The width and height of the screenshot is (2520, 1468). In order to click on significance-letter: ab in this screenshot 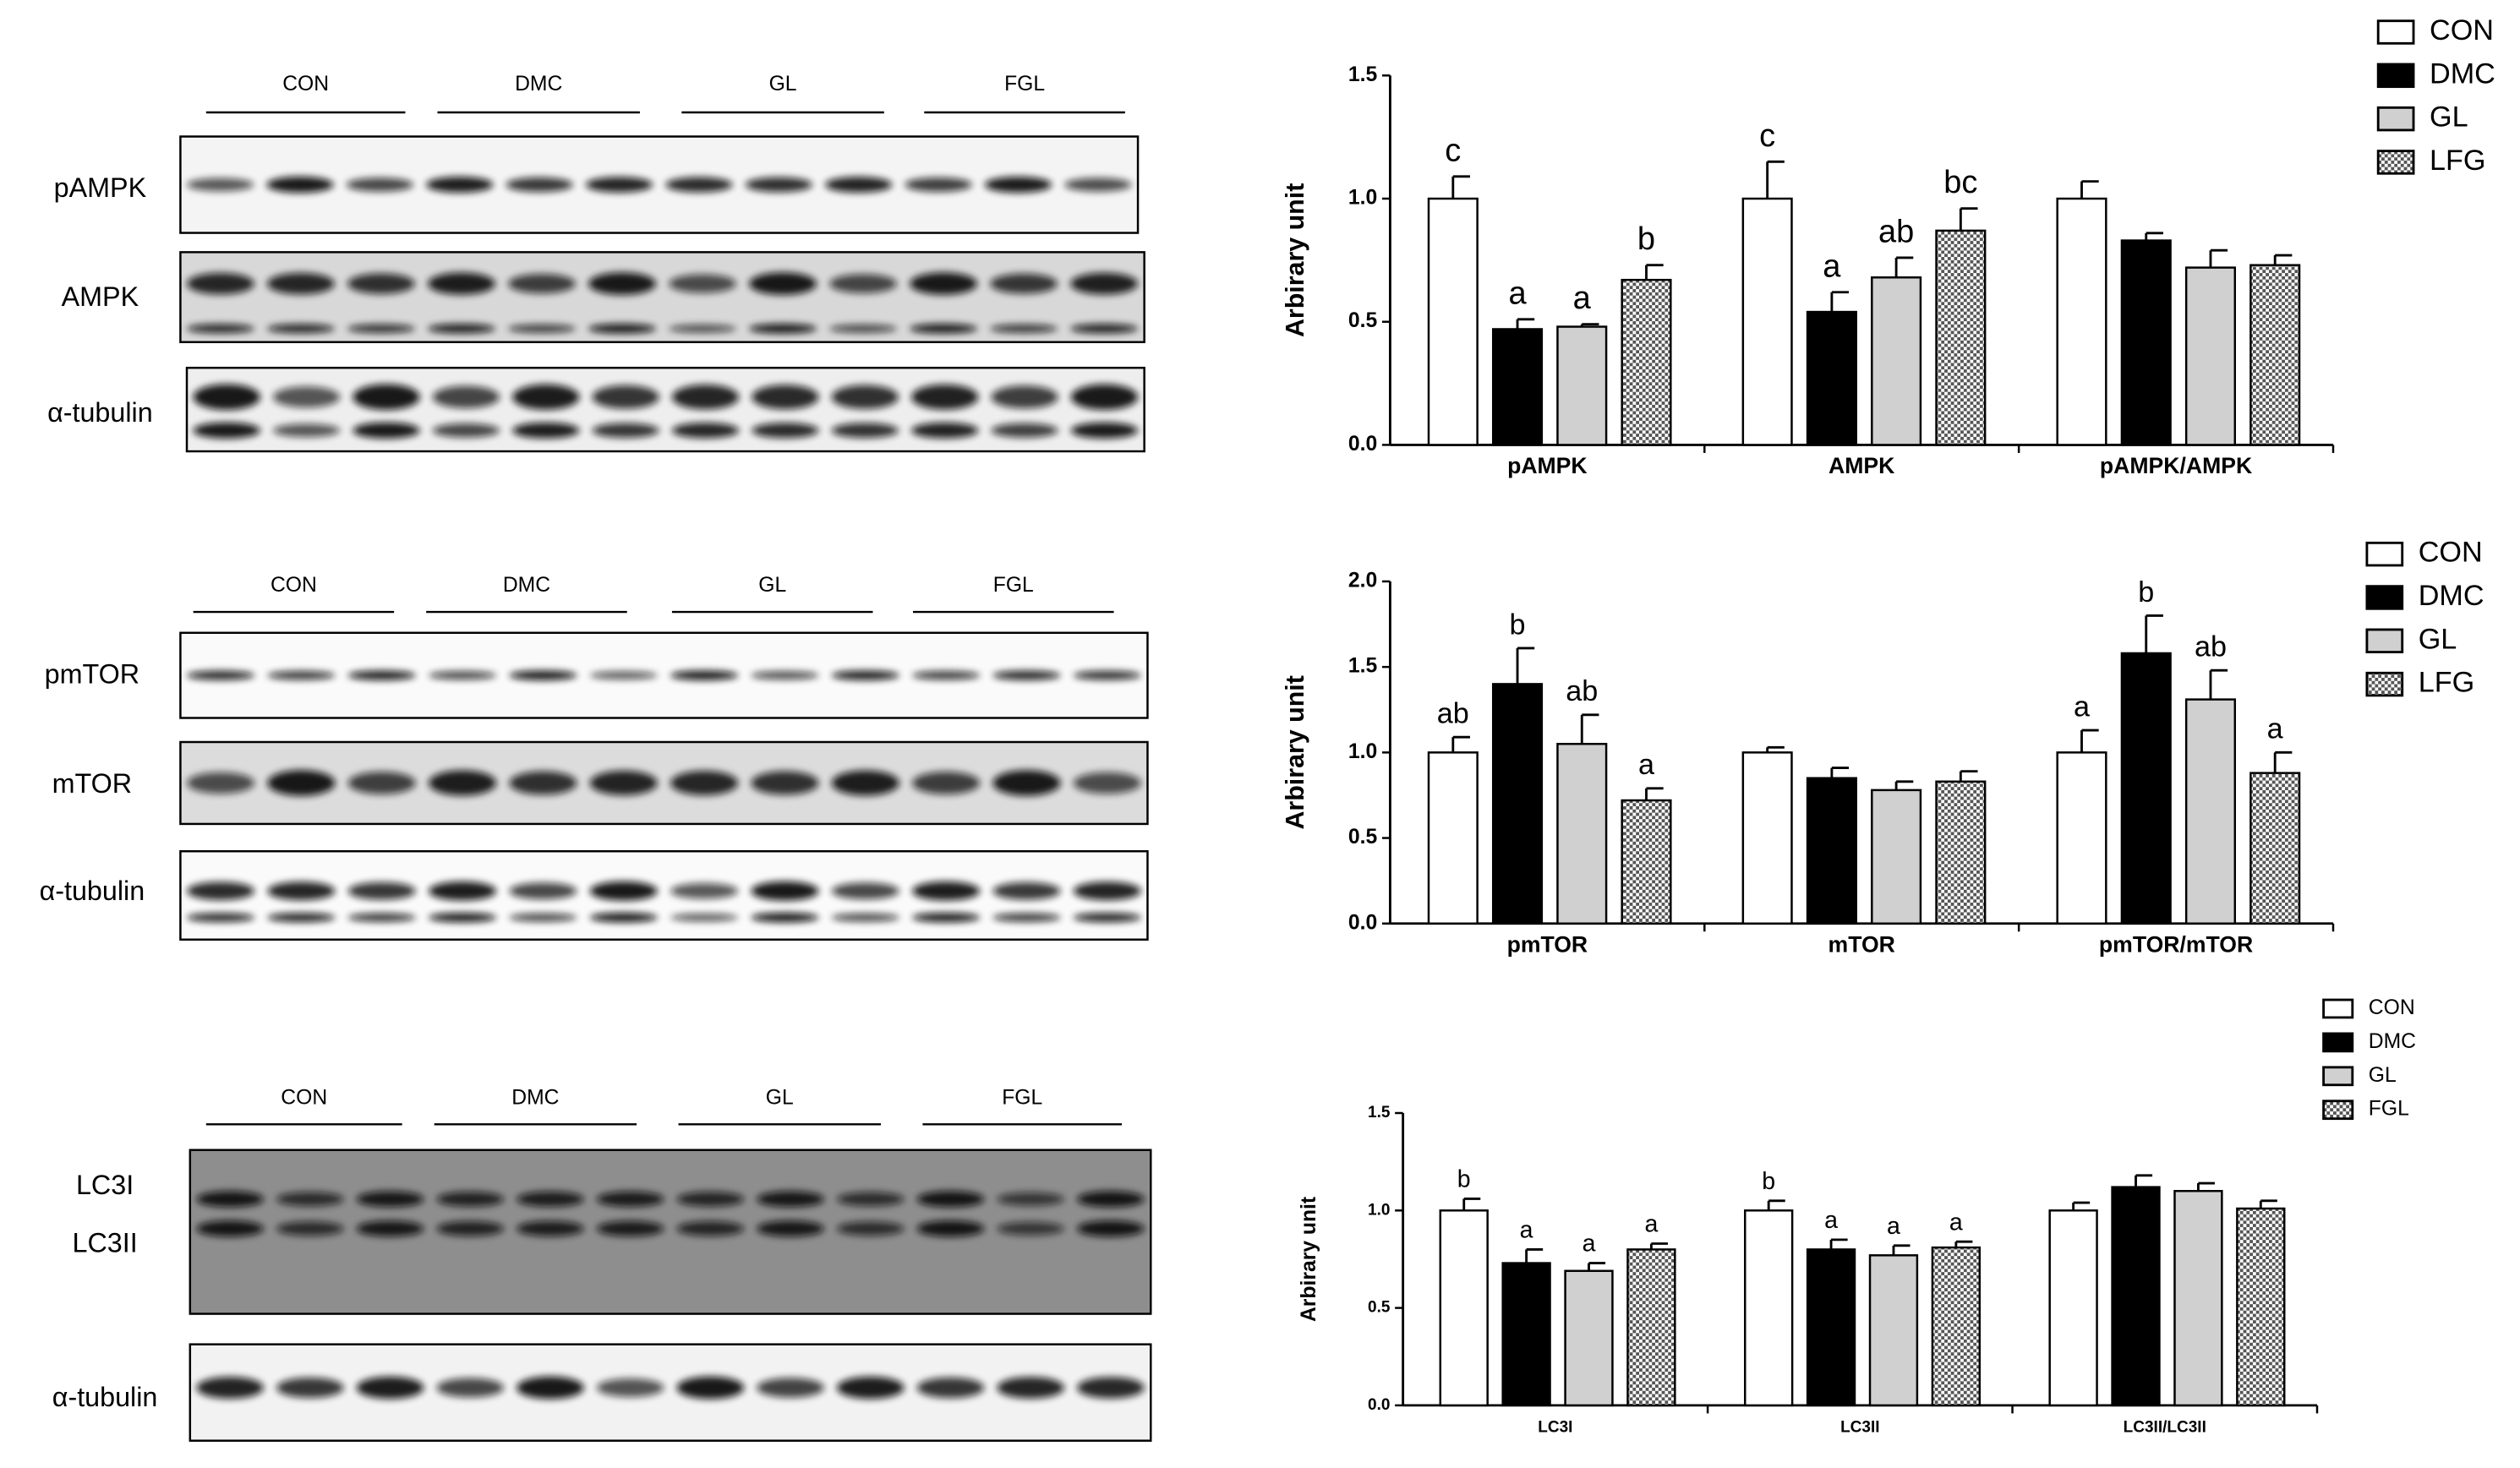, I will do `click(1453, 714)`.